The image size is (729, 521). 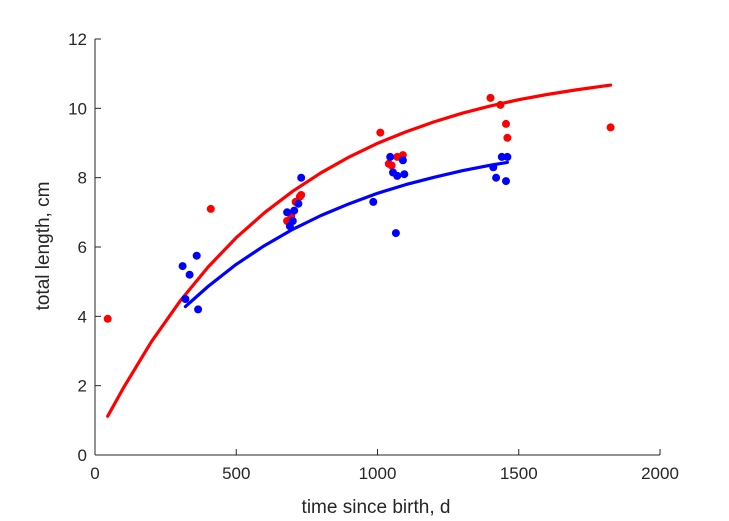 I want to click on x-tick-label: 1500, so click(x=519, y=473).